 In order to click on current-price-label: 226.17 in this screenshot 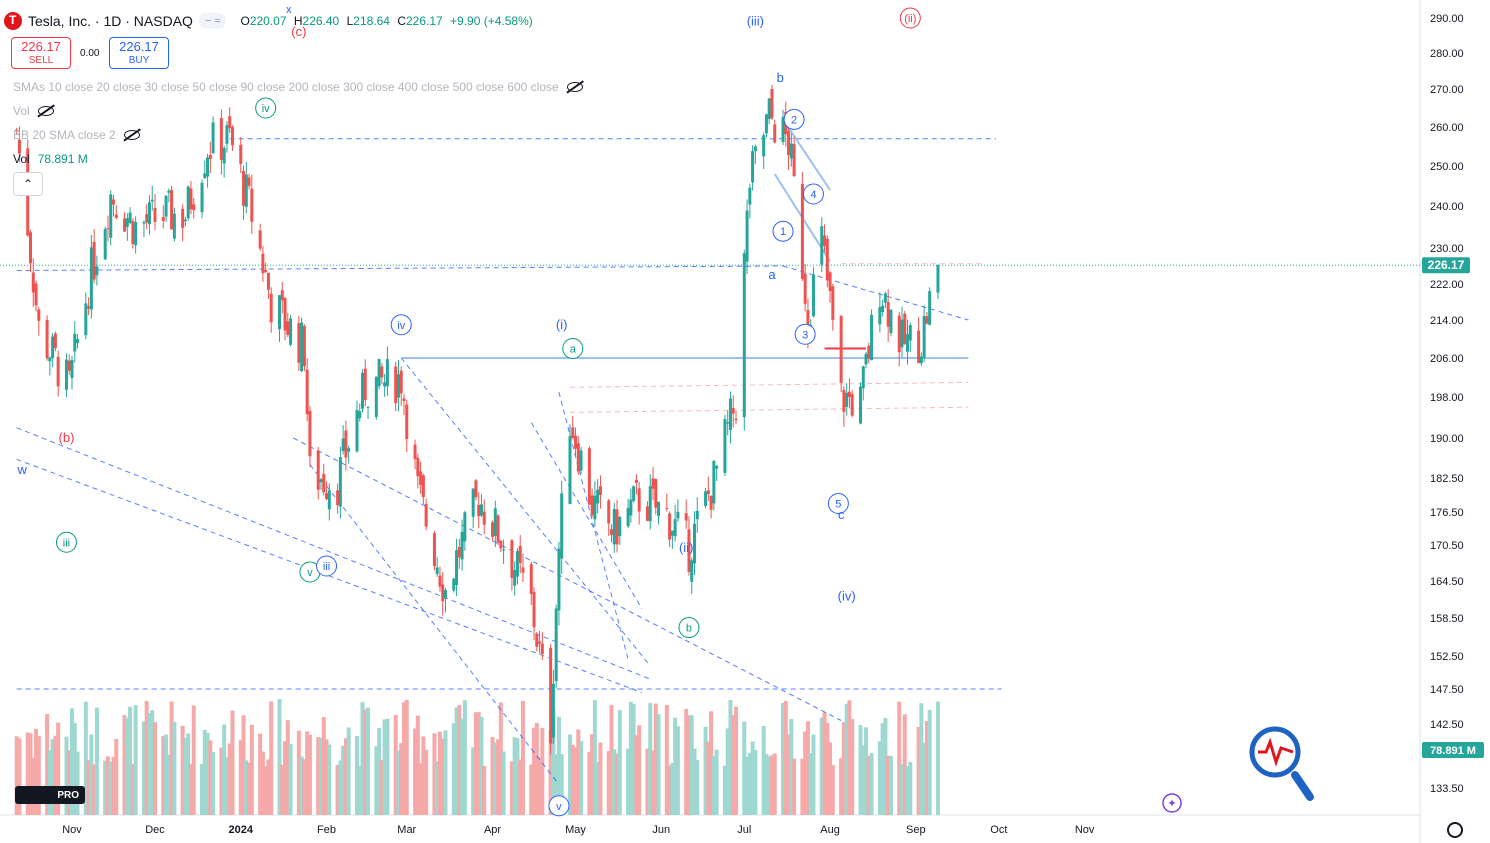, I will do `click(1446, 265)`.